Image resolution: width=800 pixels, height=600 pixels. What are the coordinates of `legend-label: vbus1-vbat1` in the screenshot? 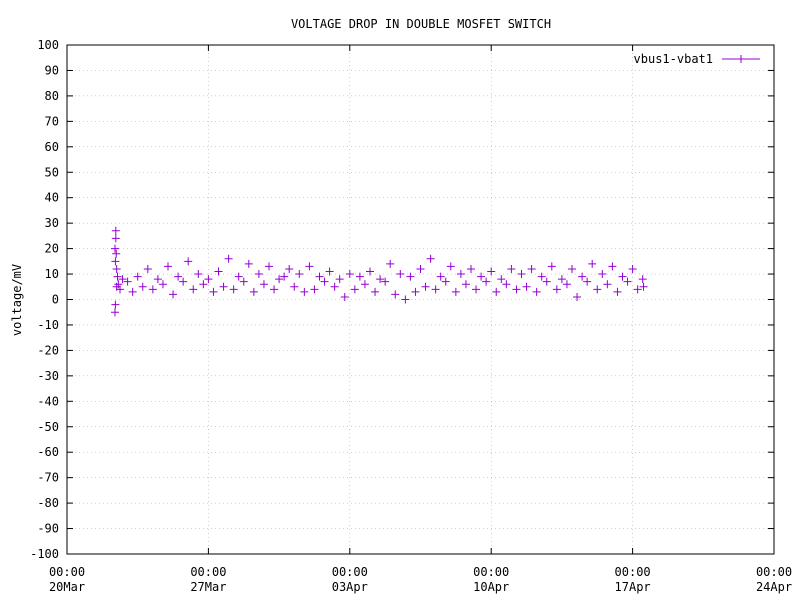 It's located at (673, 59).